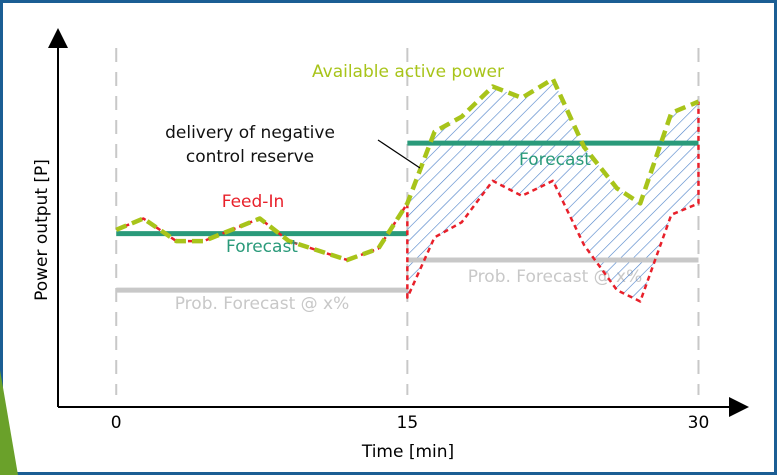 The height and width of the screenshot is (475, 777). I want to click on annotation: delivery of negative, so click(250, 133).